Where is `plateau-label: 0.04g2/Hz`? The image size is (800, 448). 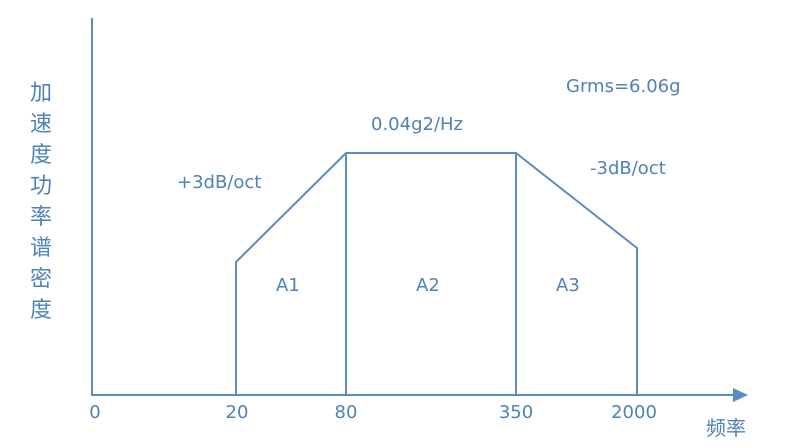
plateau-label: 0.04g2/Hz is located at coordinates (417, 124).